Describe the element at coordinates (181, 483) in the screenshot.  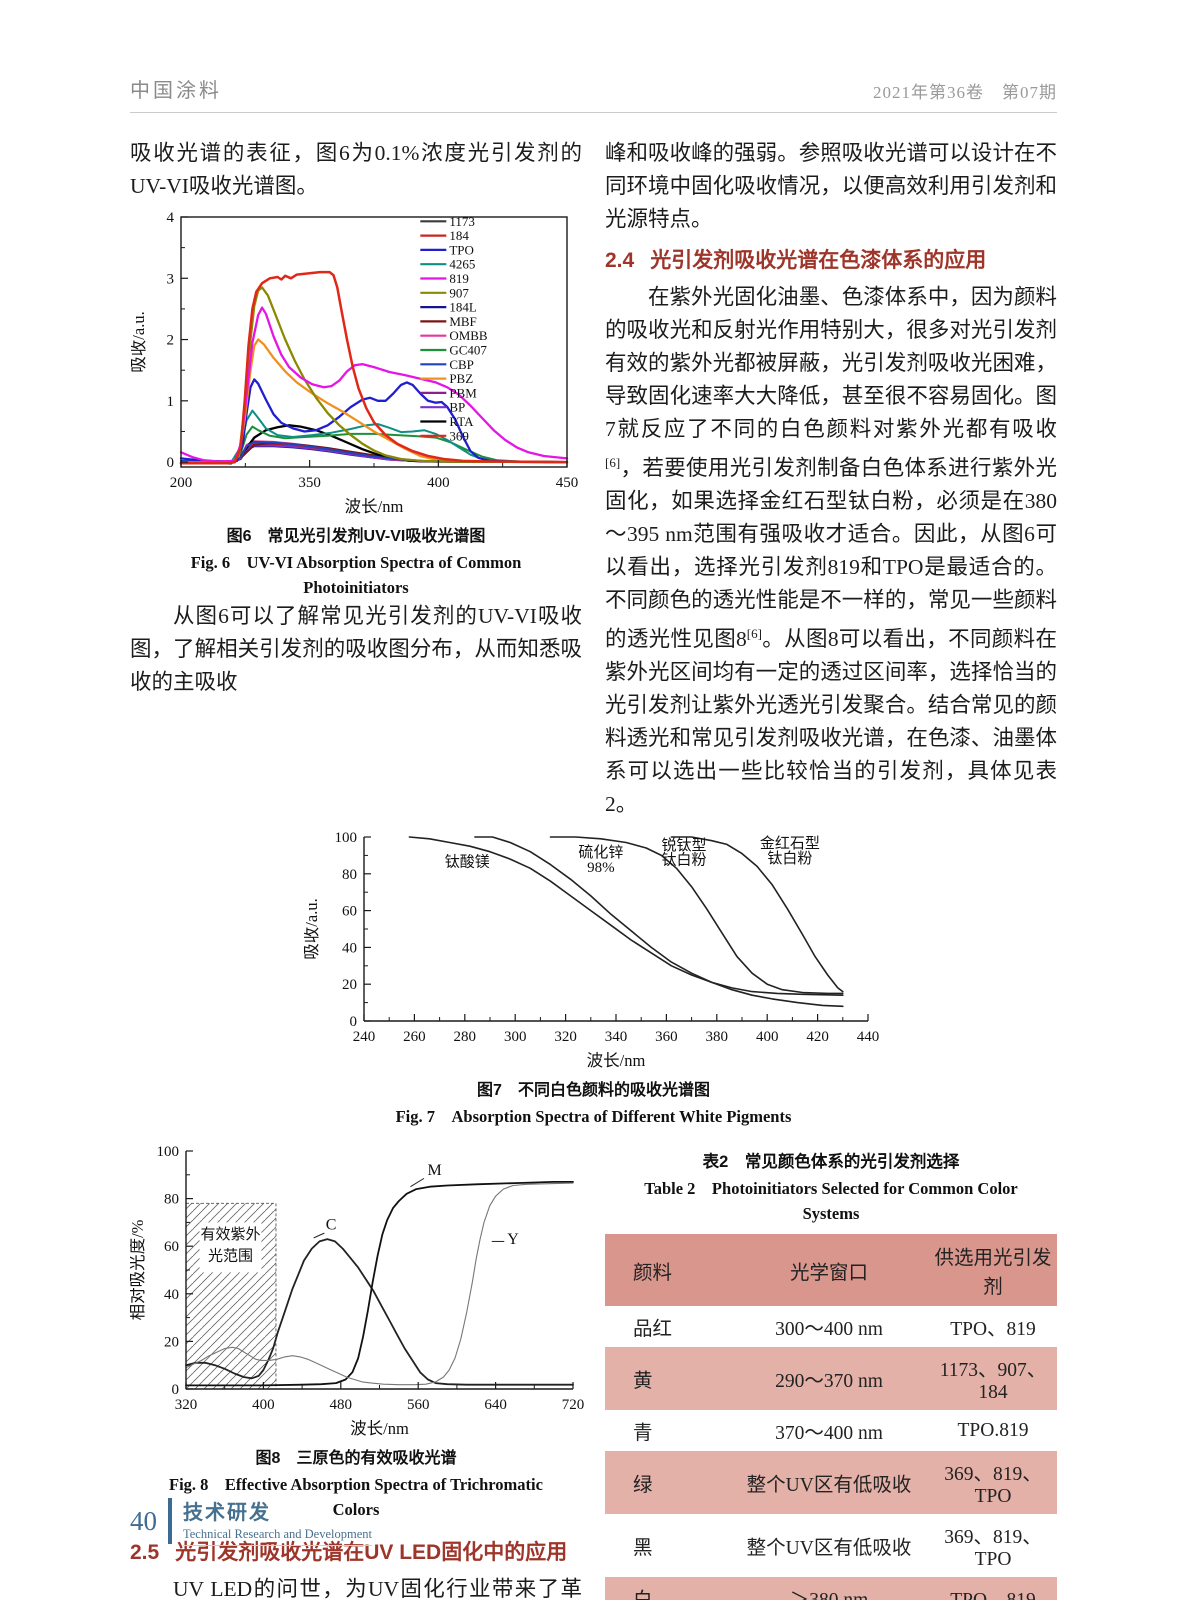
I see `svg-text: 200` at that location.